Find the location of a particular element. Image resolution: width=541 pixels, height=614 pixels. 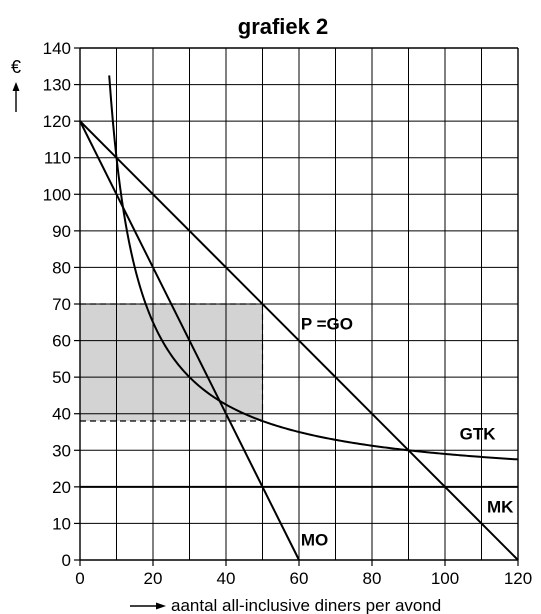

x-tick-label: 20 is located at coordinates (153, 578).